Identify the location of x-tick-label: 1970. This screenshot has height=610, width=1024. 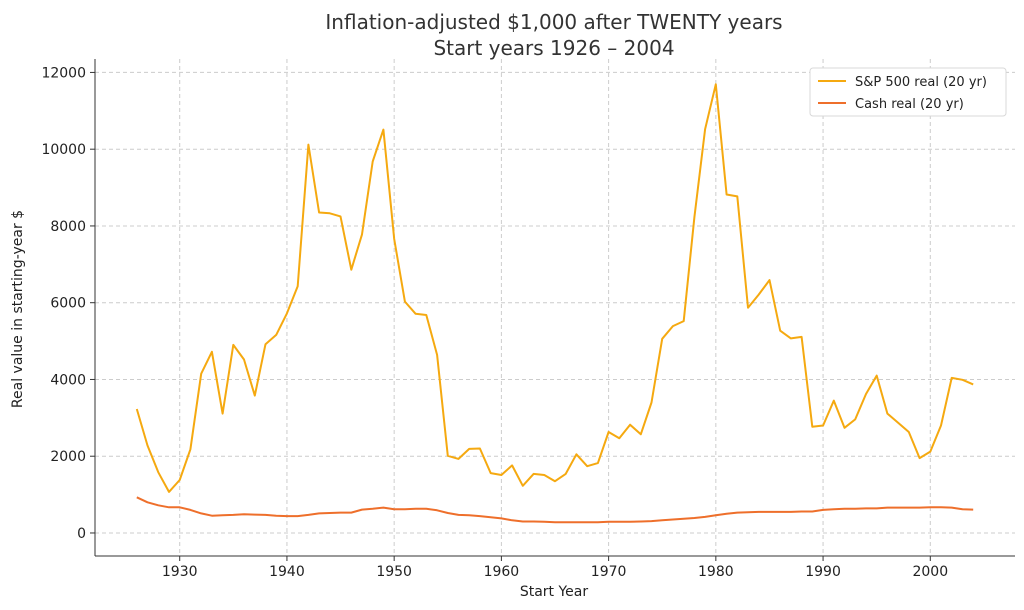
(609, 572).